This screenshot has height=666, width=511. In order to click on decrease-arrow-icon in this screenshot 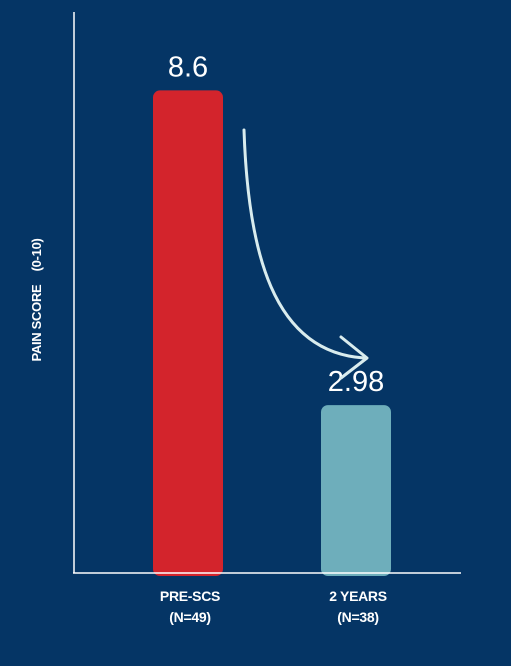, I will do `click(304, 244)`.